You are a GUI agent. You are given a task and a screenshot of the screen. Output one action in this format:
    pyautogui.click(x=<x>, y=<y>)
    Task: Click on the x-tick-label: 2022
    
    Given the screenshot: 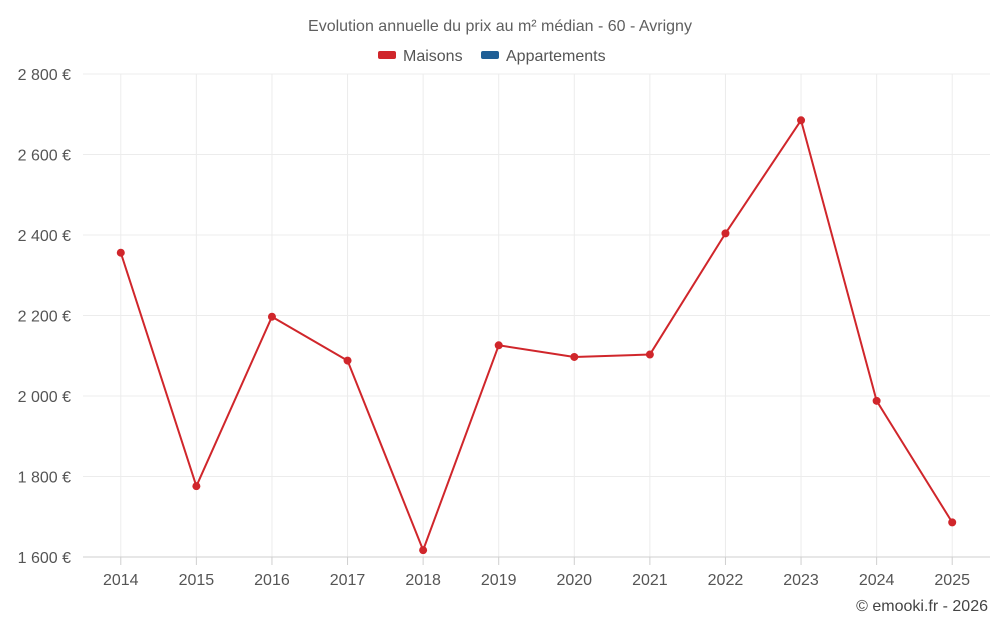 What is the action you would take?
    pyautogui.click(x=726, y=580)
    